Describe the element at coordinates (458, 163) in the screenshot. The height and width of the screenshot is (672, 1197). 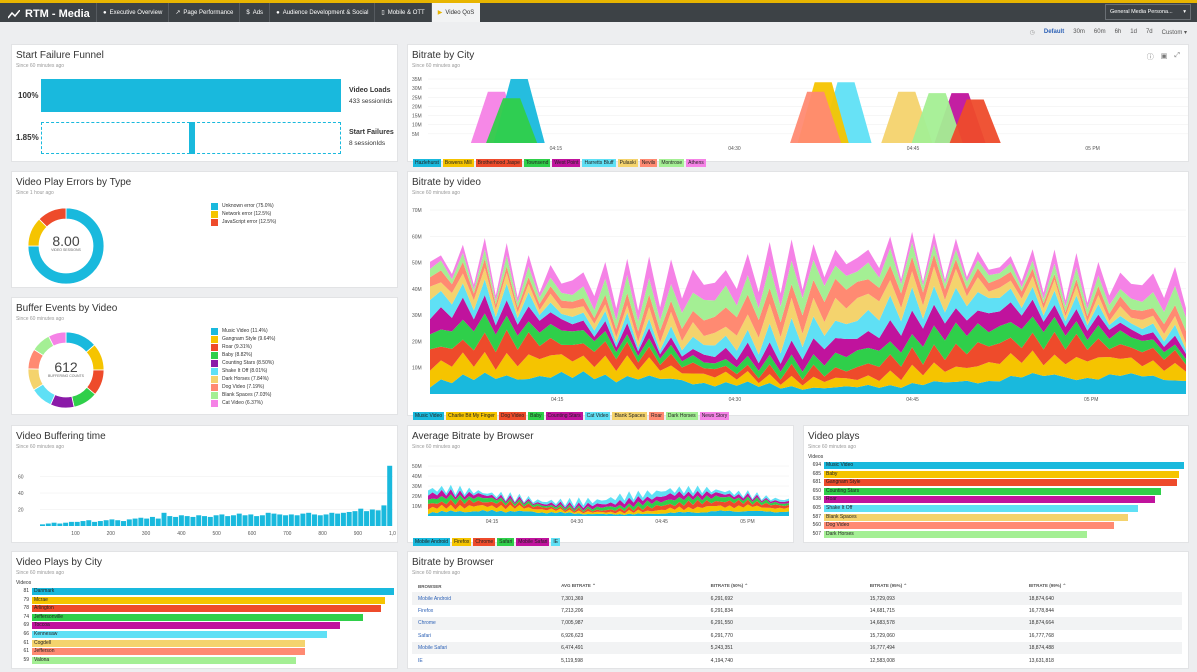
I see `legend-bowens-mill: Bowens Mill` at that location.